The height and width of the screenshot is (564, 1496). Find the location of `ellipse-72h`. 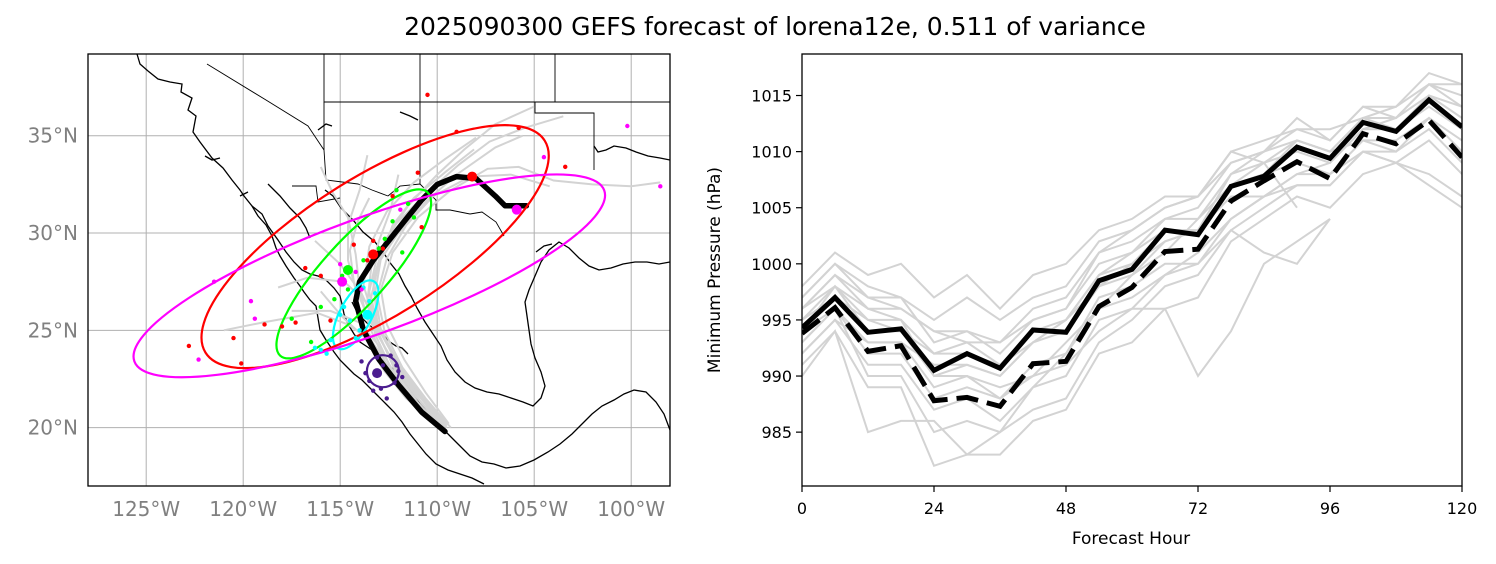

ellipse-72h is located at coordinates (354, 274).